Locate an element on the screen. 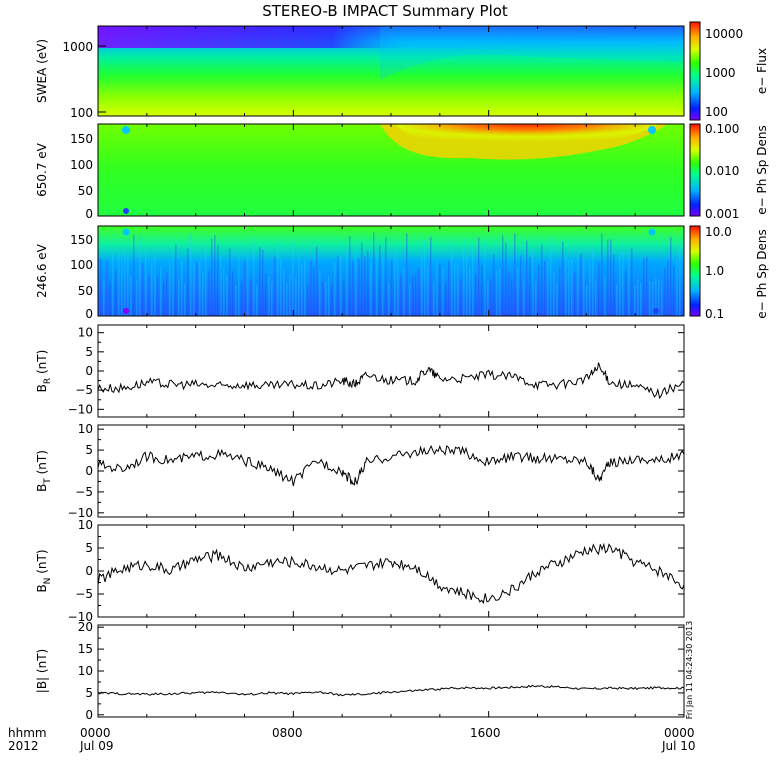 The width and height of the screenshot is (780, 780). swea-ylabel: SWEA (eV) is located at coordinates (42, 71).